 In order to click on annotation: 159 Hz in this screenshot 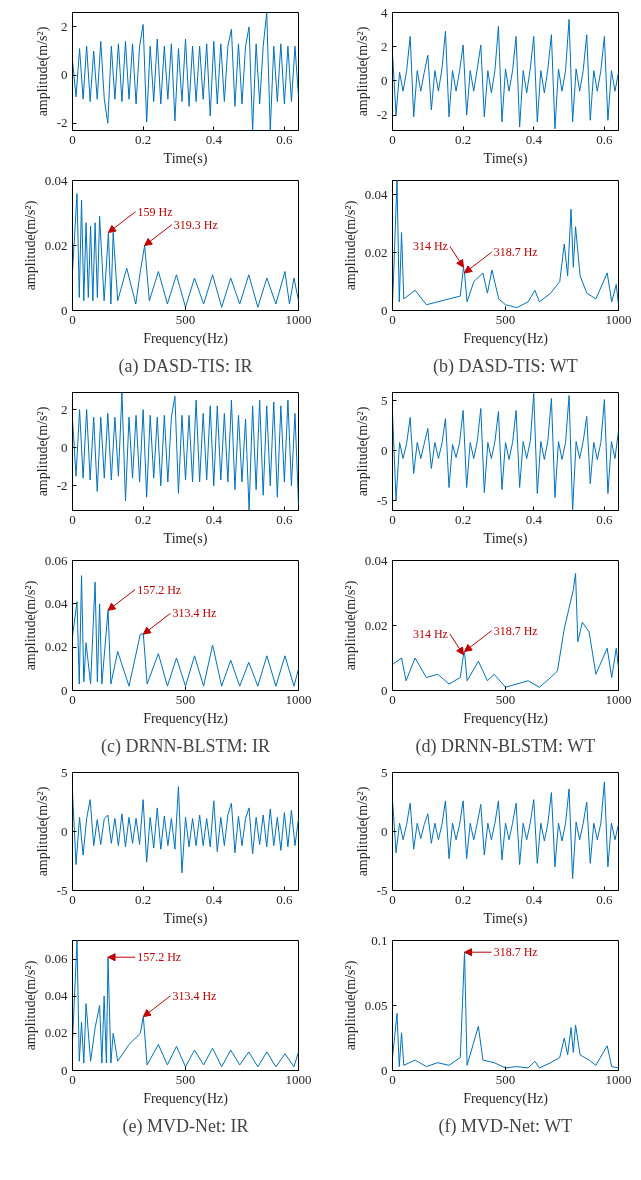, I will do `click(155, 211)`.